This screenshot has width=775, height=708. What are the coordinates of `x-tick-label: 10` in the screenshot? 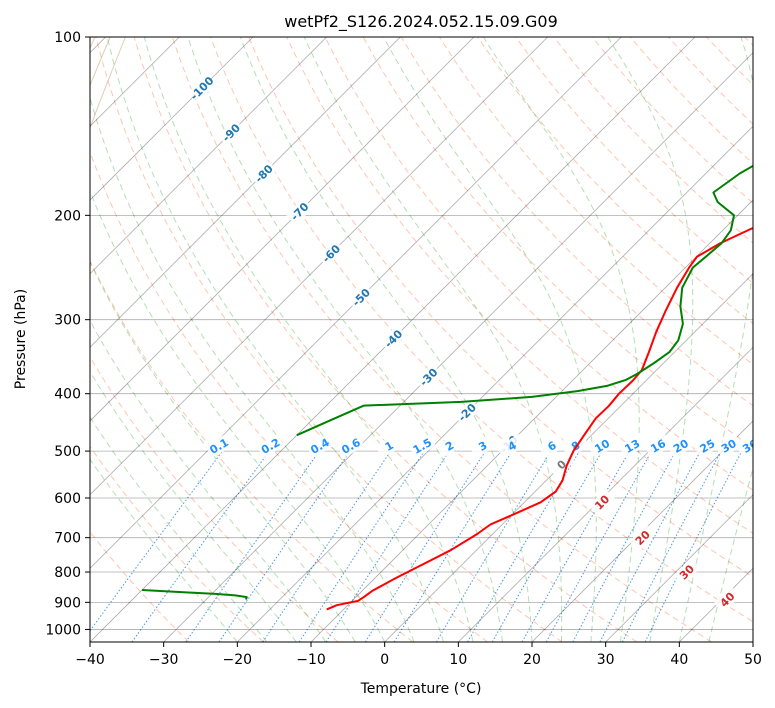 It's located at (458, 660).